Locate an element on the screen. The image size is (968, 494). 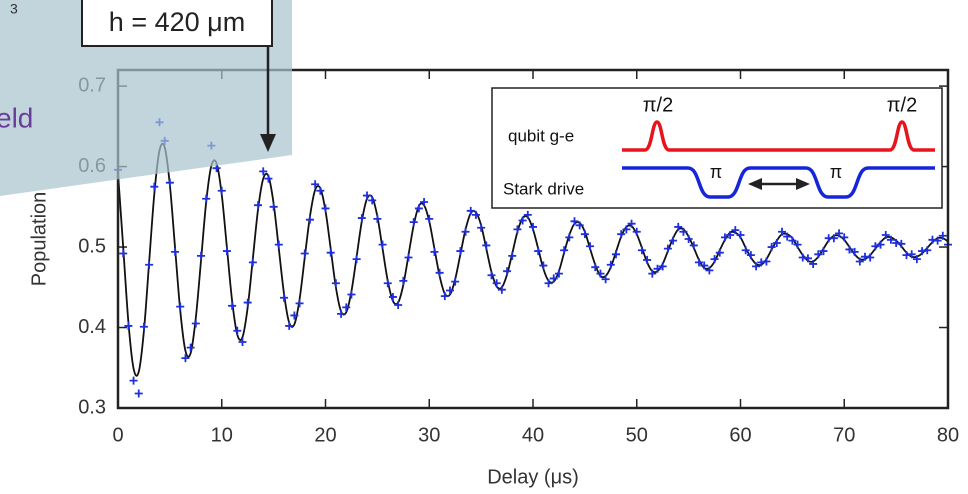
y-tick-label: 0.3 is located at coordinates (92, 407).